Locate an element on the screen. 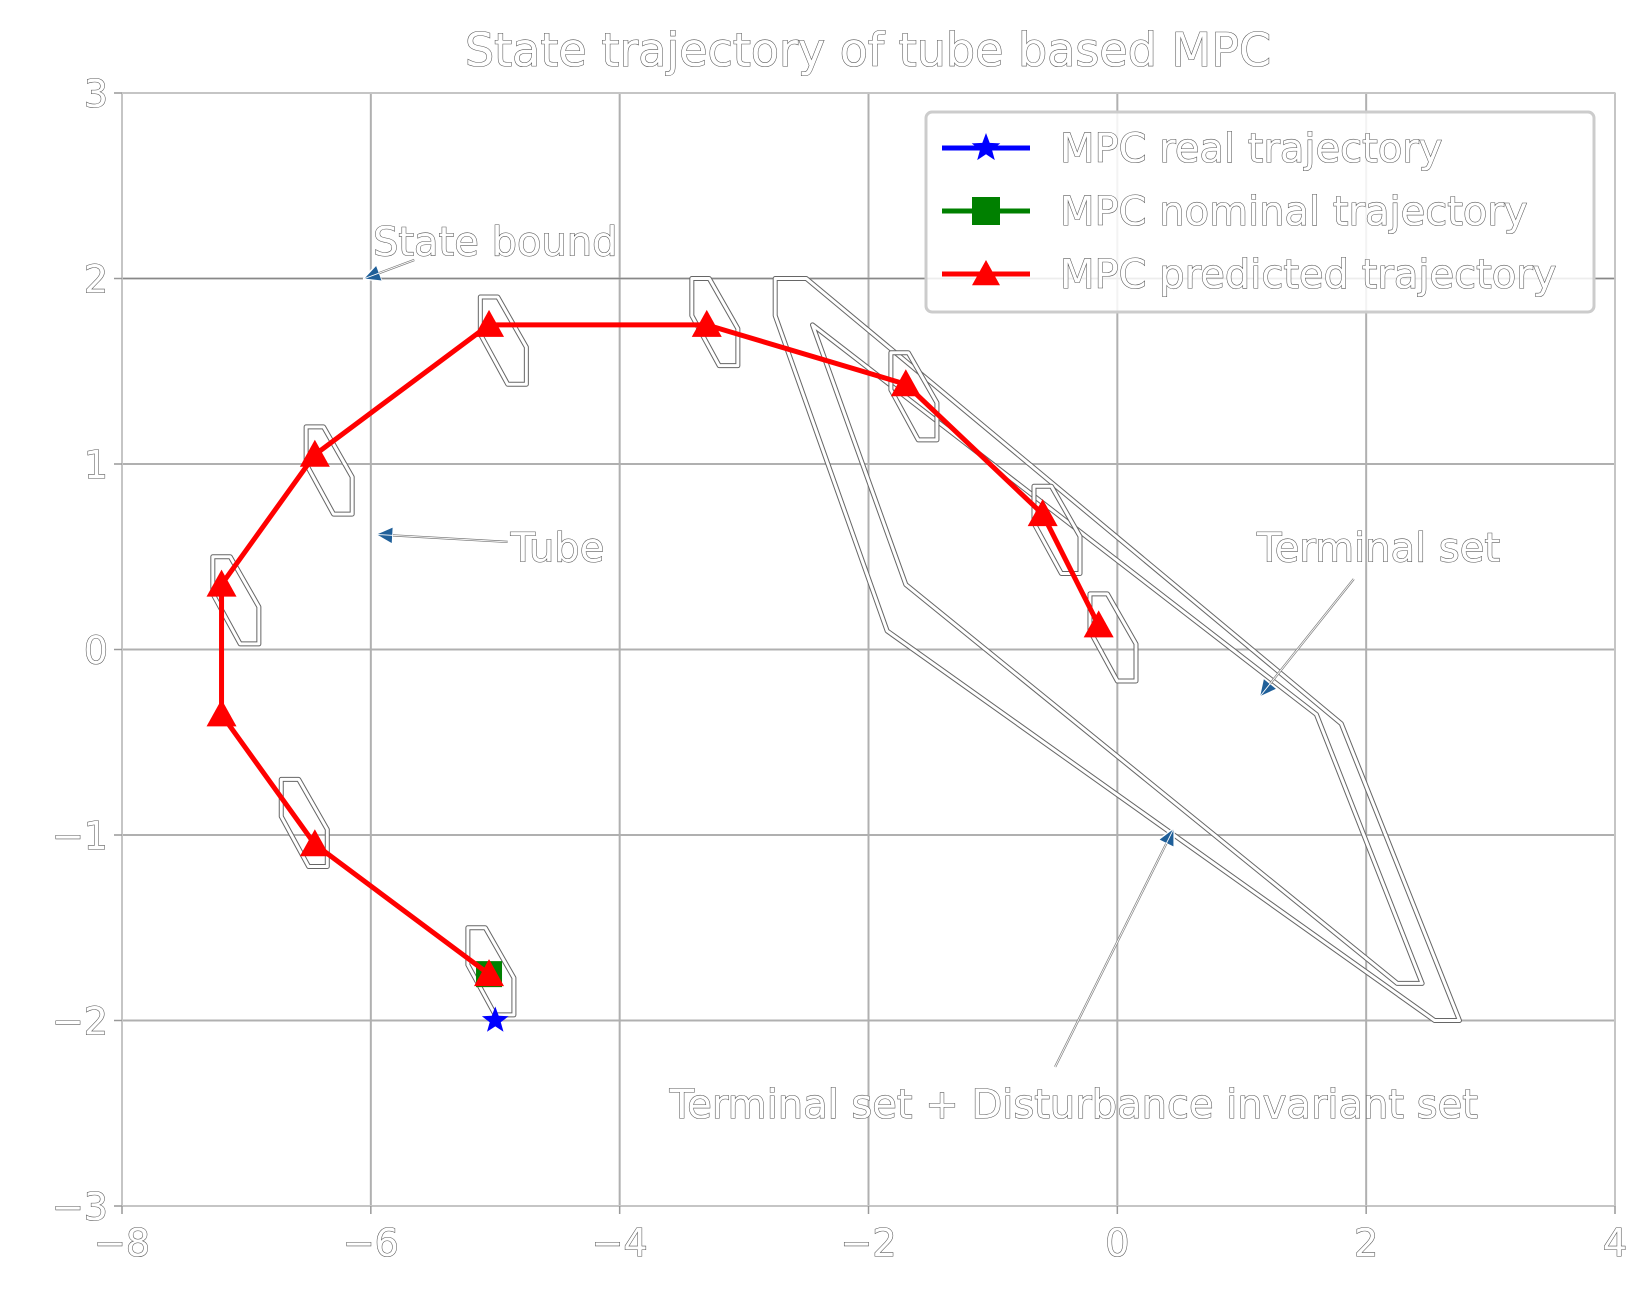 This screenshot has height=1302, width=1651. x-tick-label: 4 is located at coordinates (1615, 1243).